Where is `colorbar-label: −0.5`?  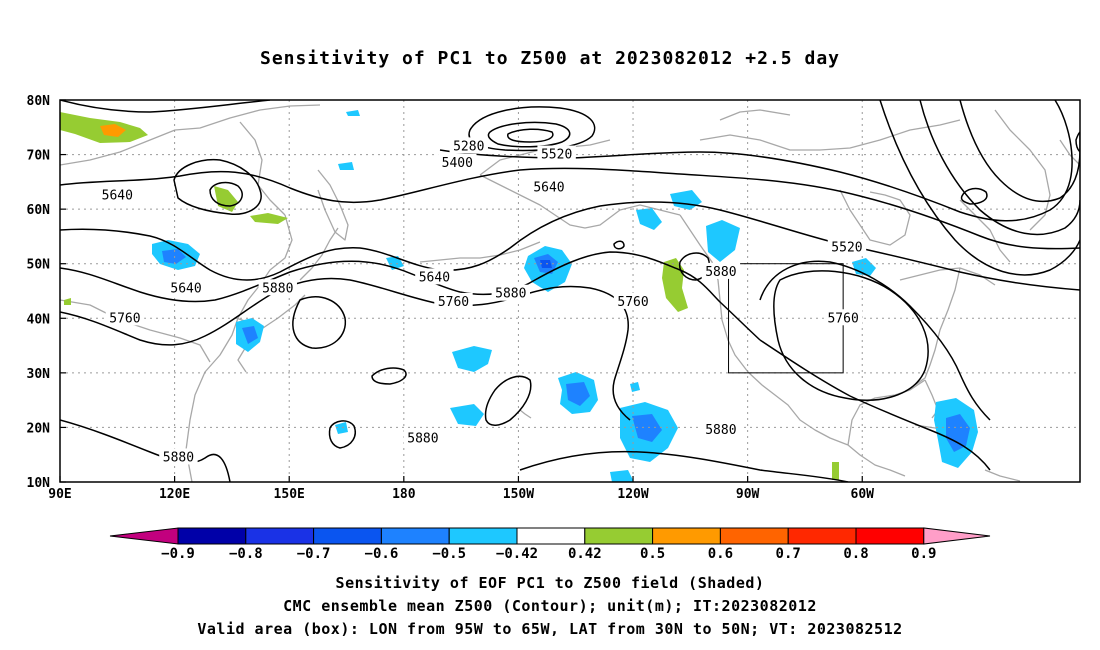 colorbar-label: −0.5 is located at coordinates (449, 554).